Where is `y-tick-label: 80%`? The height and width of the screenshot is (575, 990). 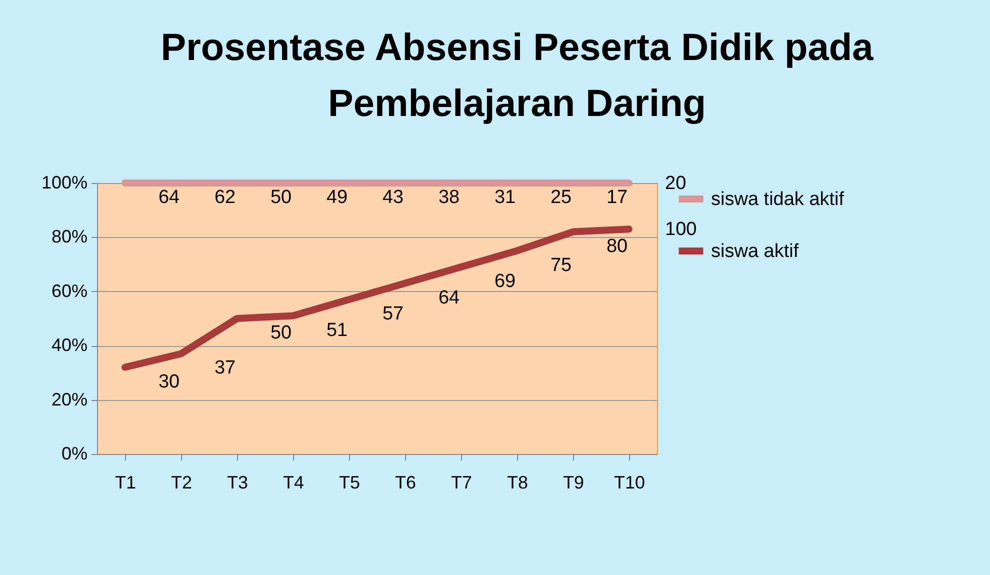 y-tick-label: 80% is located at coordinates (69, 236).